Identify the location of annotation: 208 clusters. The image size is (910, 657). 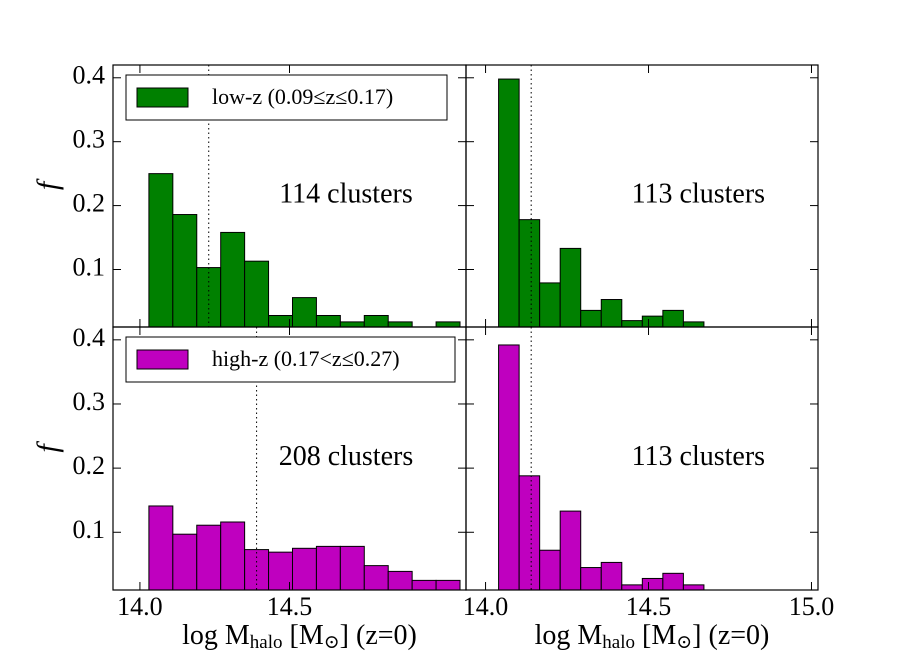
(346, 456).